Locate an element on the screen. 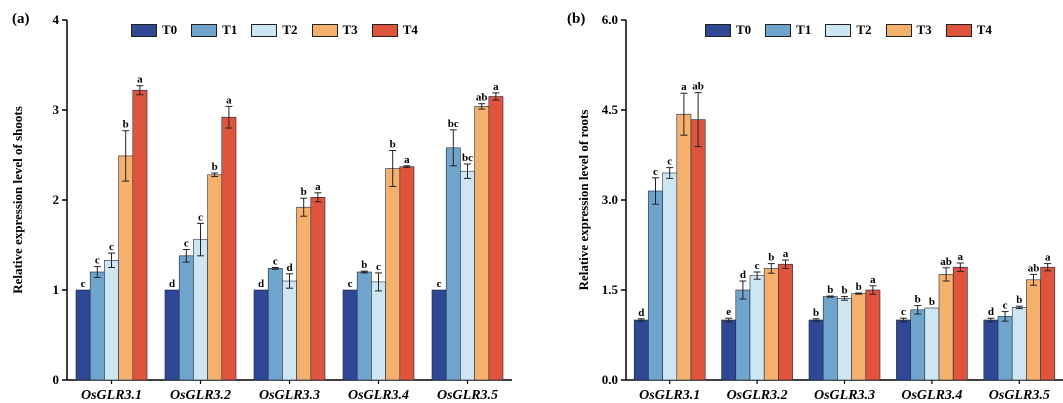  y-tick-label: 4.5 is located at coordinates (610, 109).